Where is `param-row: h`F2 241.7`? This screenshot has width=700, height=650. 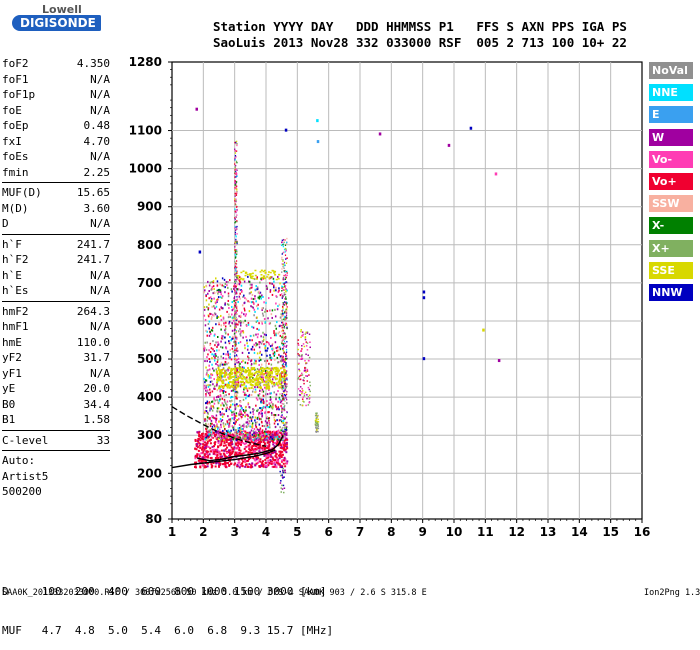 param-row: h`F2 241.7 is located at coordinates (56, 260).